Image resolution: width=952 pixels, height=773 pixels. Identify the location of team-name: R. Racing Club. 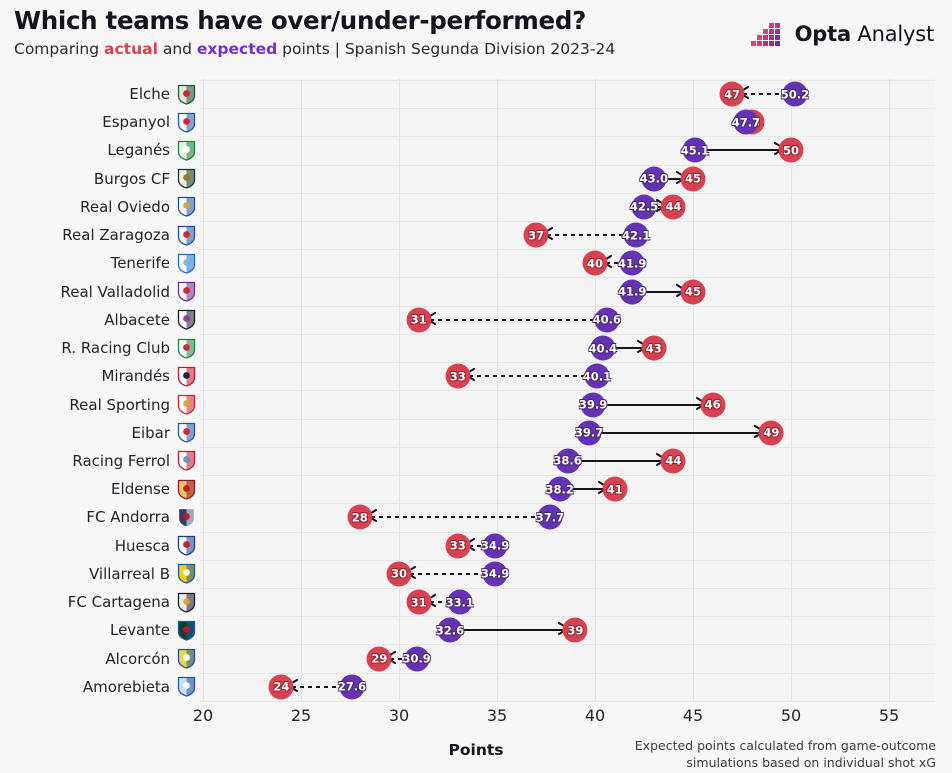
(115, 348).